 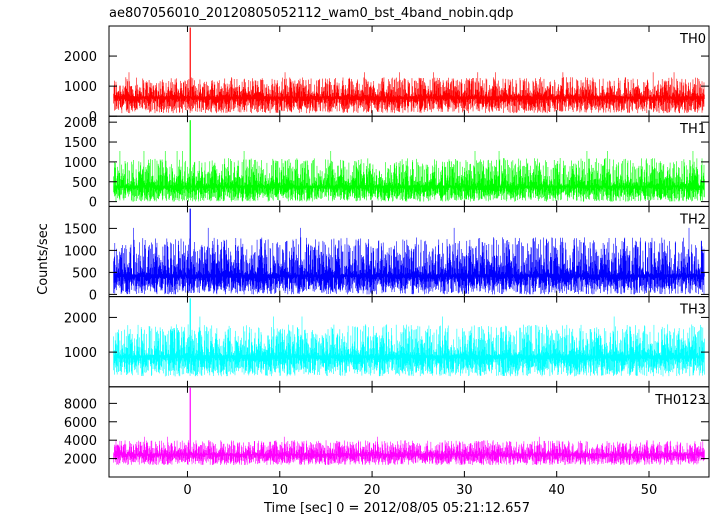 I want to click on x-tick-label: 30, so click(x=464, y=490).